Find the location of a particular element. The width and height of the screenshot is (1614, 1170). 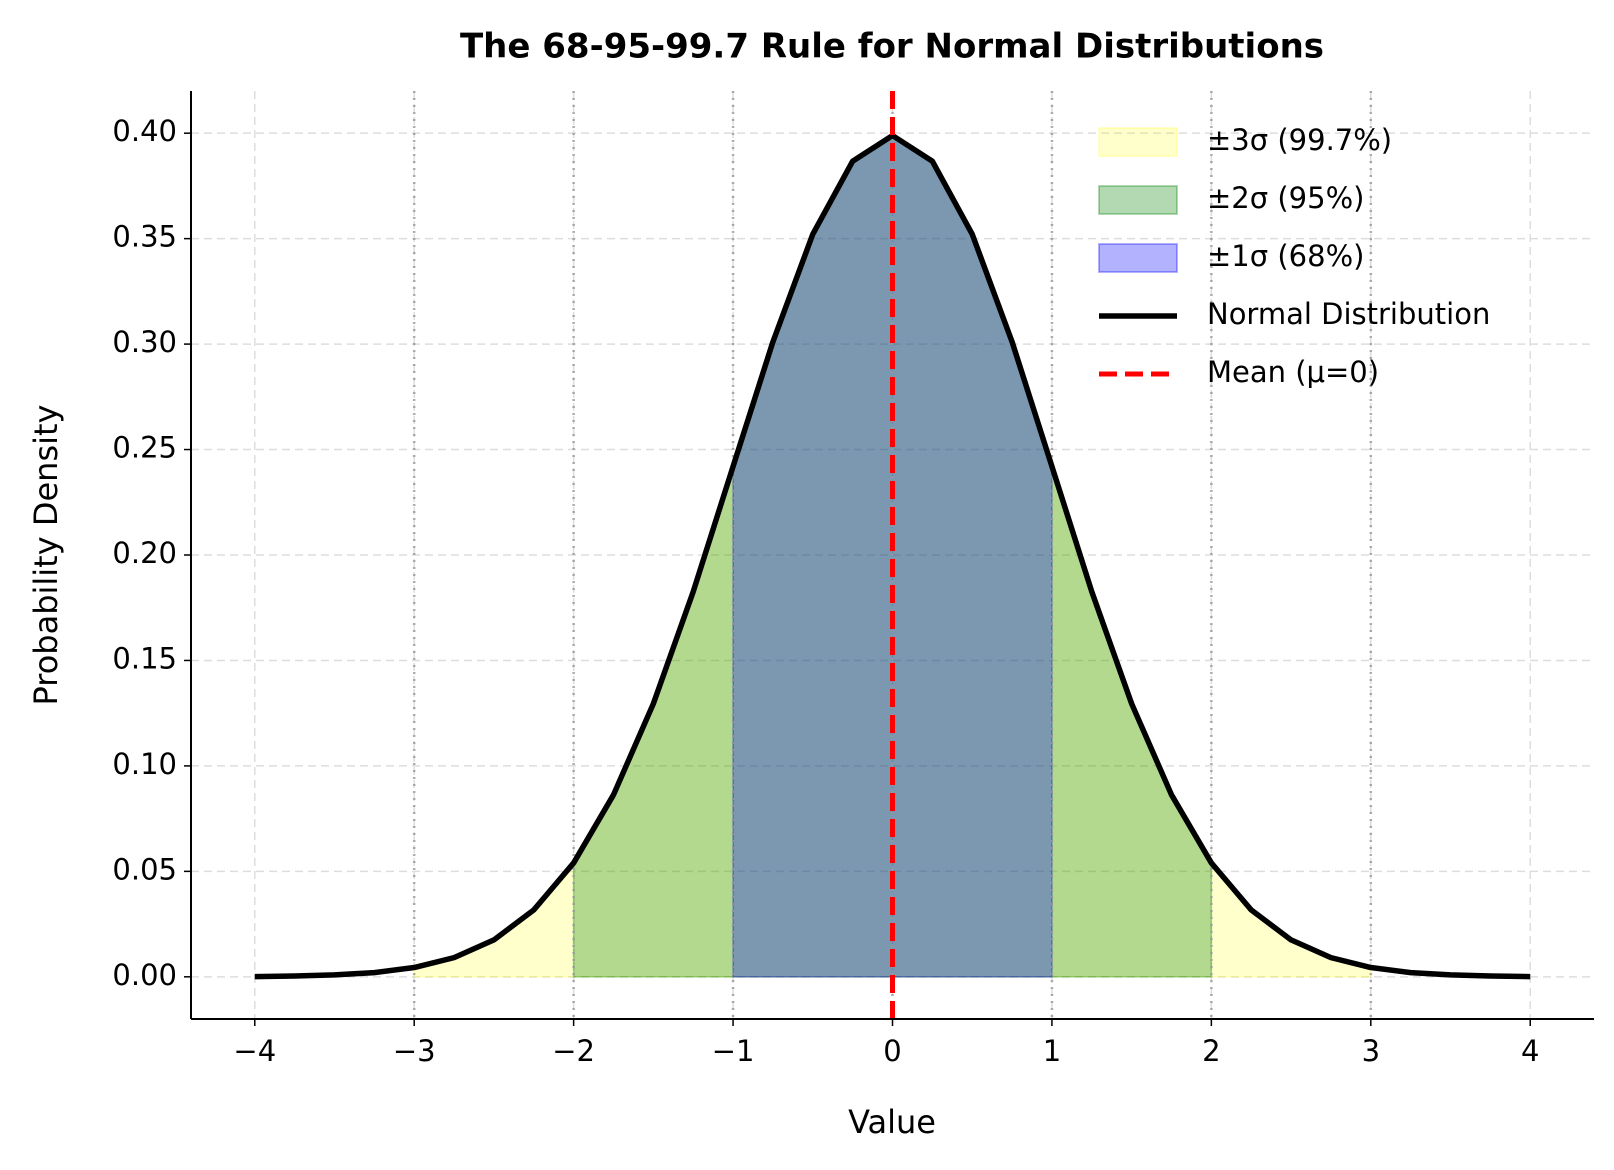

x-tick-label: 0 is located at coordinates (892, 1051).